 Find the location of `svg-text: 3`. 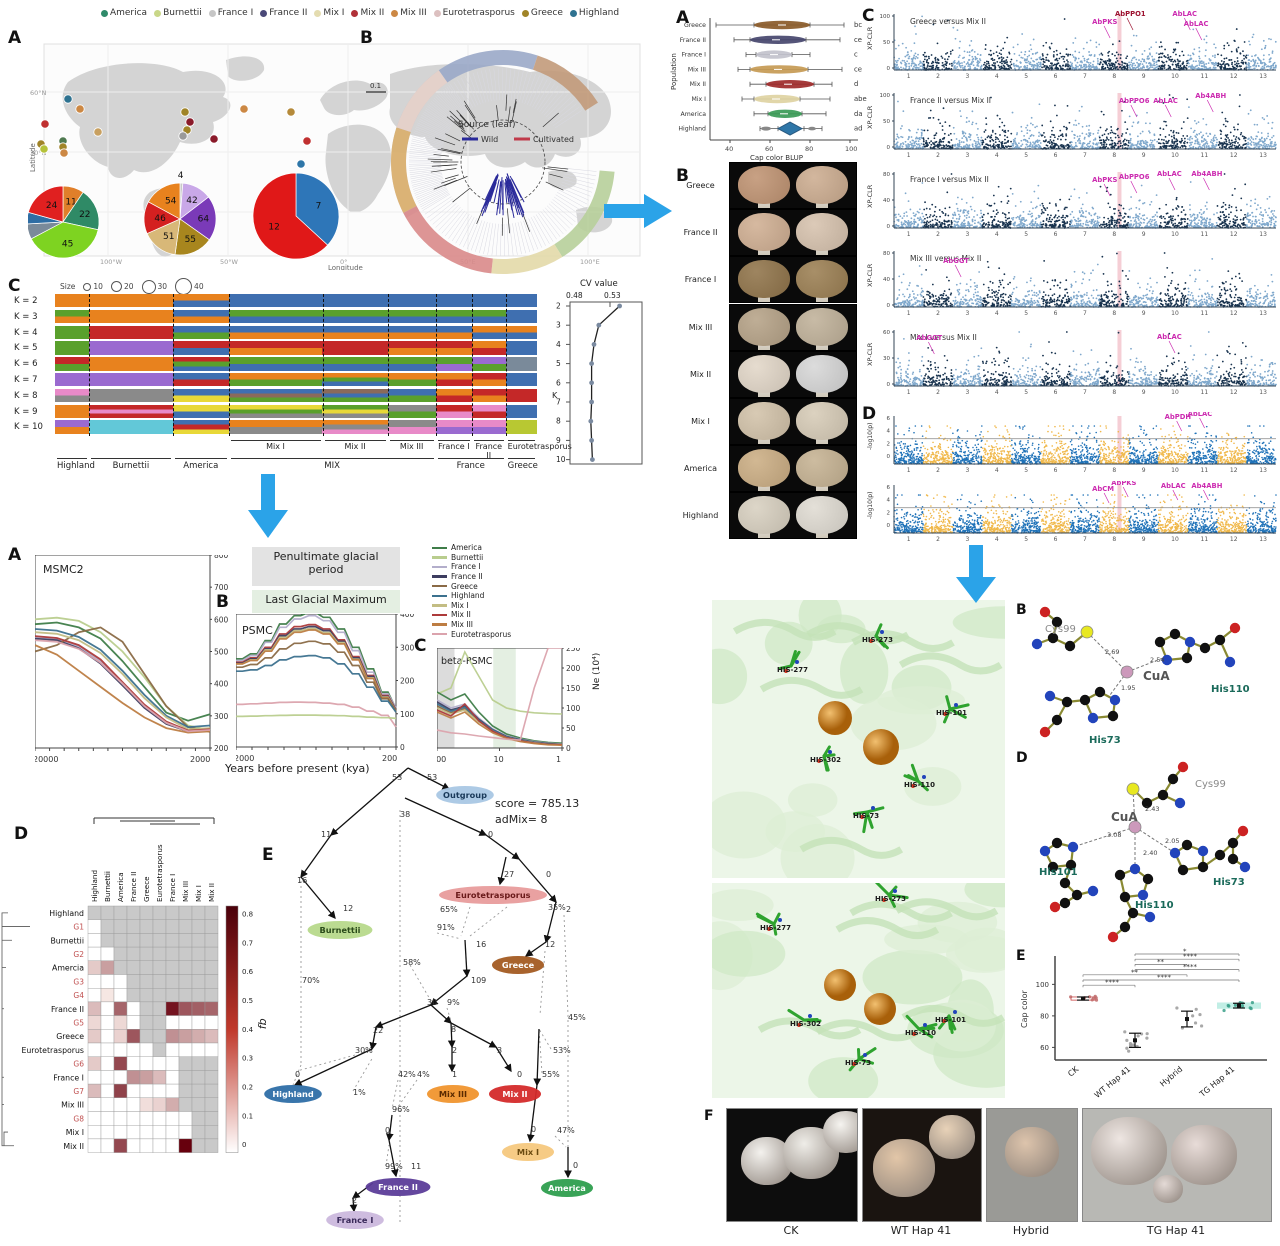

svg-text: 3 is located at coordinates (967, 76).